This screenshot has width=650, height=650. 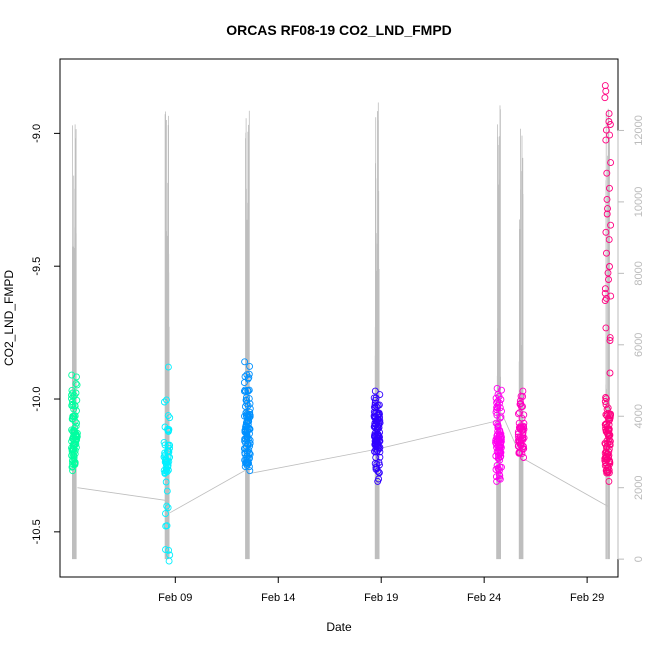 What do you see at coordinates (639, 416) in the screenshot?
I see `y-right-tick-label: 4000` at bounding box center [639, 416].